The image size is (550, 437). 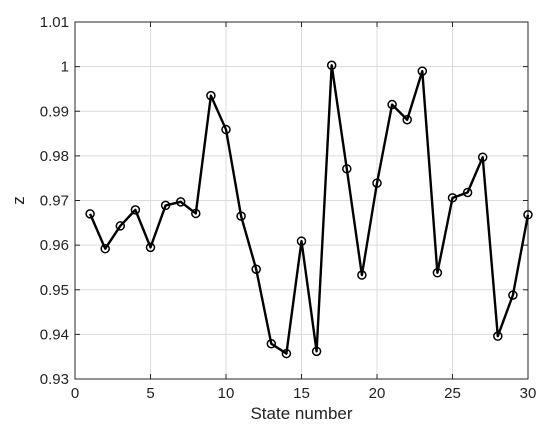 What do you see at coordinates (54, 22) in the screenshot?
I see `y-tick-label: 1.01` at bounding box center [54, 22].